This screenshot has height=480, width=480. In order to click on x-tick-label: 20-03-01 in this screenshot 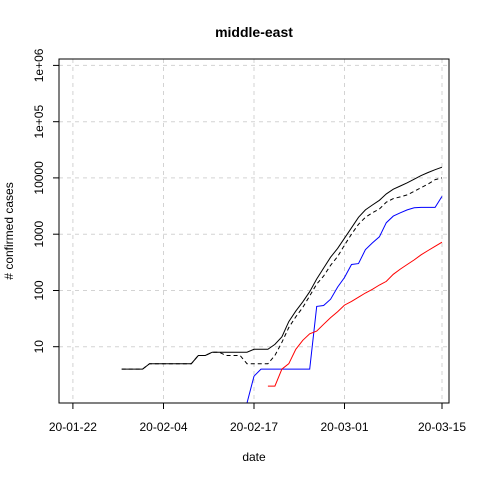, I will do `click(344, 427)`.